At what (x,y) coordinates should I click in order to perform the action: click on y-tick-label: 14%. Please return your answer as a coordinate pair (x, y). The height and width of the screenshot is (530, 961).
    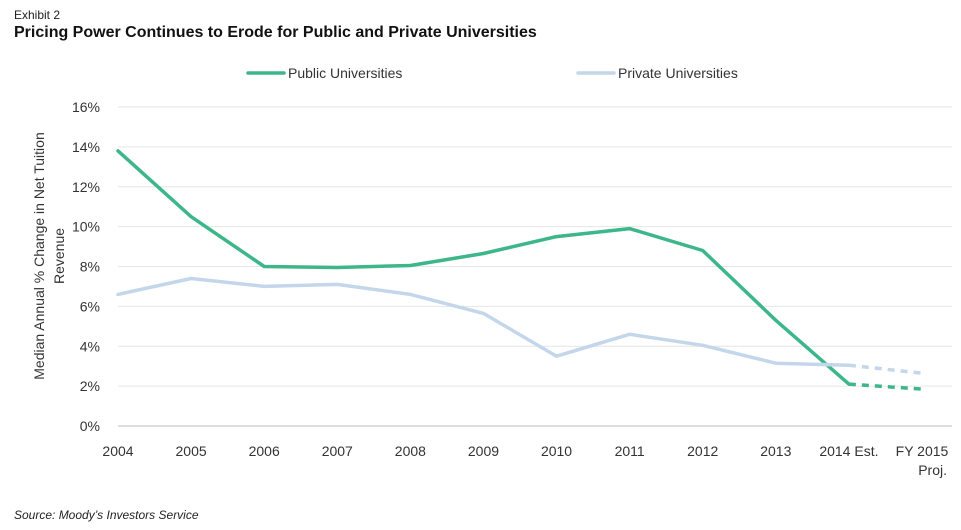
    Looking at the image, I should click on (86, 147).